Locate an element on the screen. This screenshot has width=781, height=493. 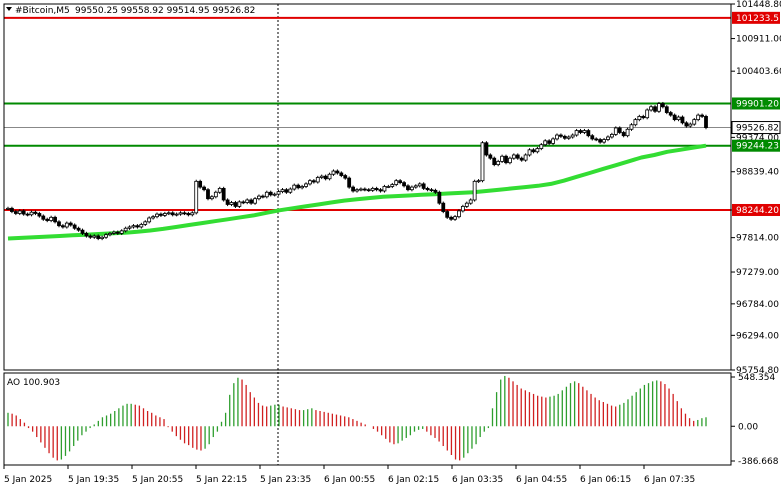
current-price-label: 99526.82 is located at coordinates (757, 129).